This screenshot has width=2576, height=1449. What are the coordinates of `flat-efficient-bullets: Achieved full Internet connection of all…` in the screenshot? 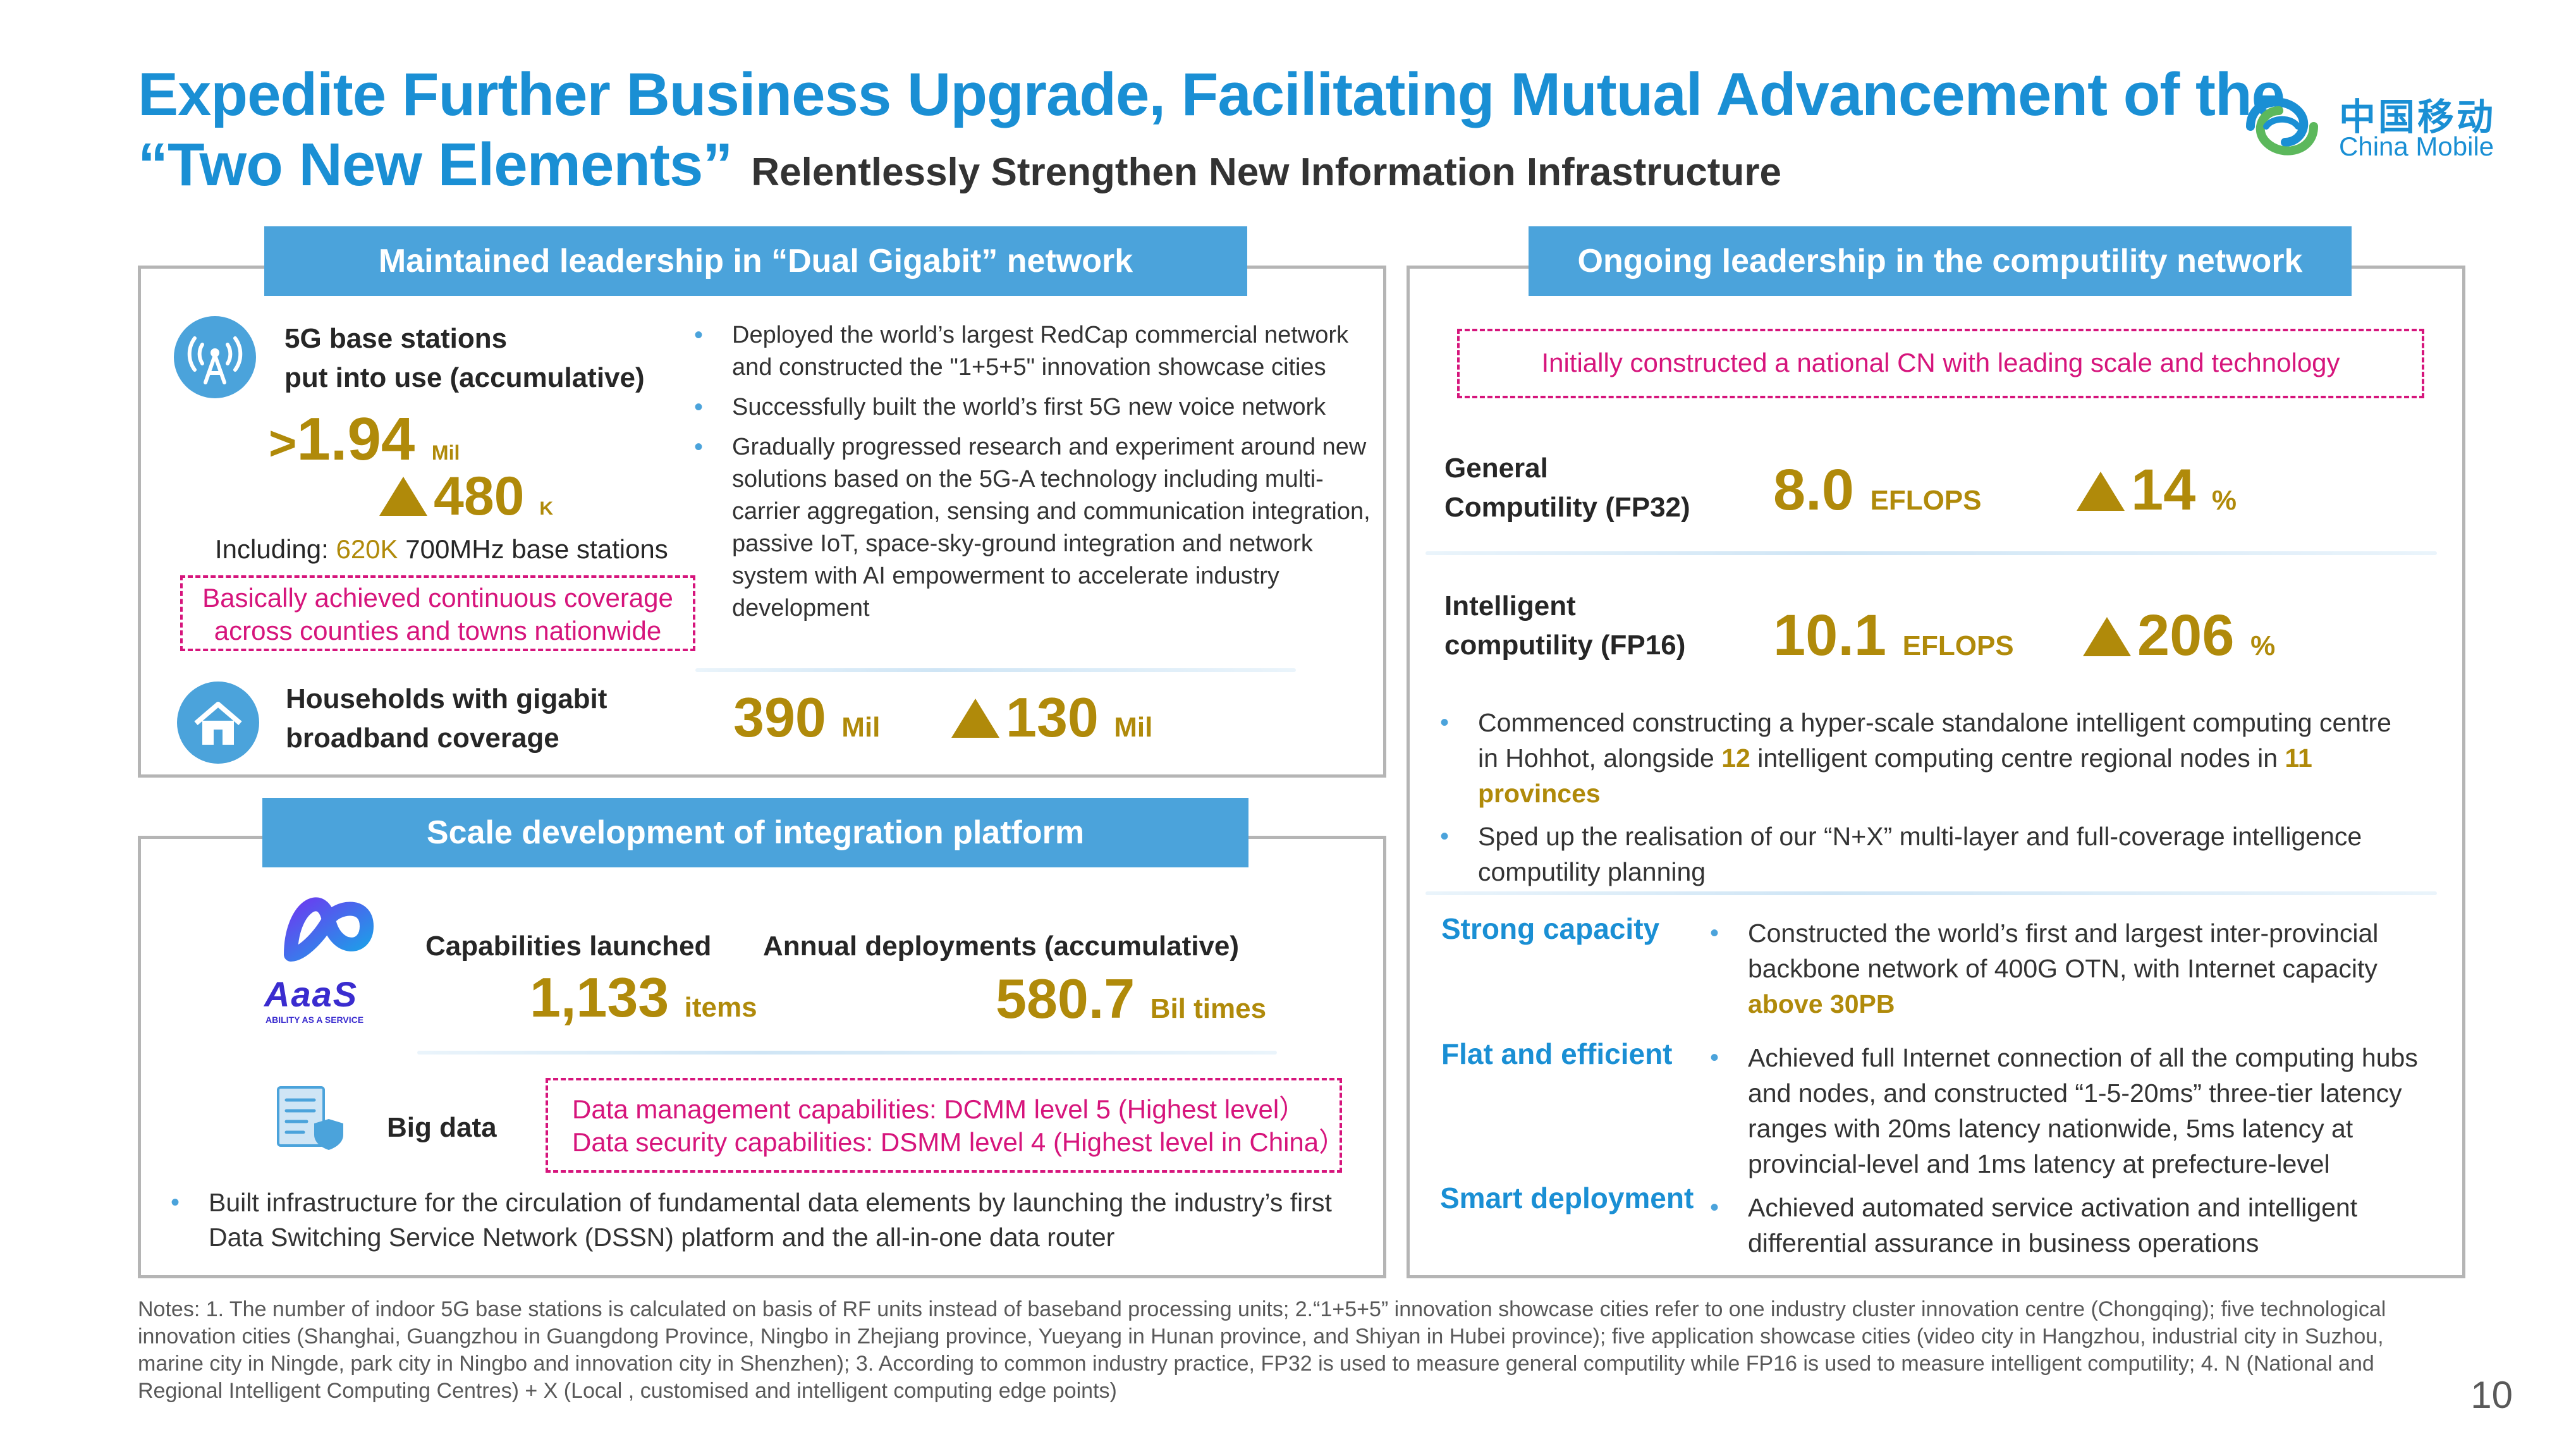 It's located at (2078, 1114).